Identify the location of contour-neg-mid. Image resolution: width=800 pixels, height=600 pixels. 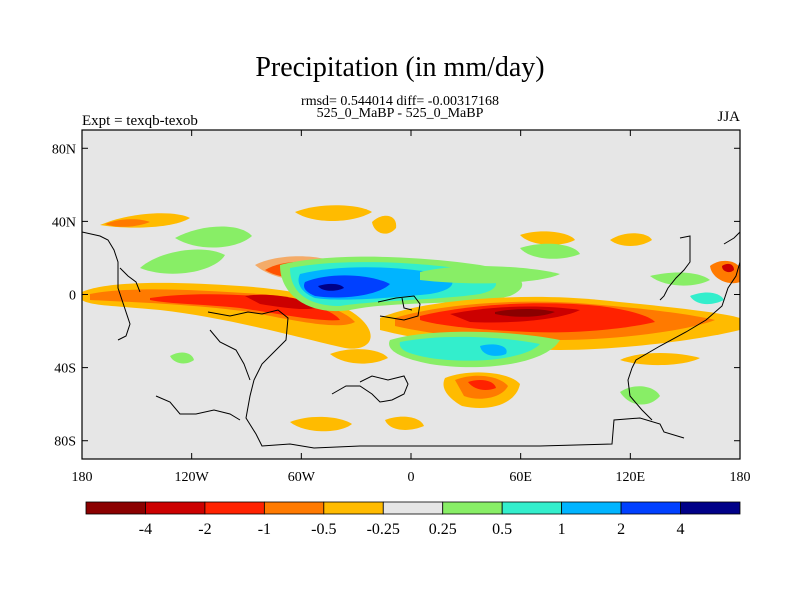
(127, 223).